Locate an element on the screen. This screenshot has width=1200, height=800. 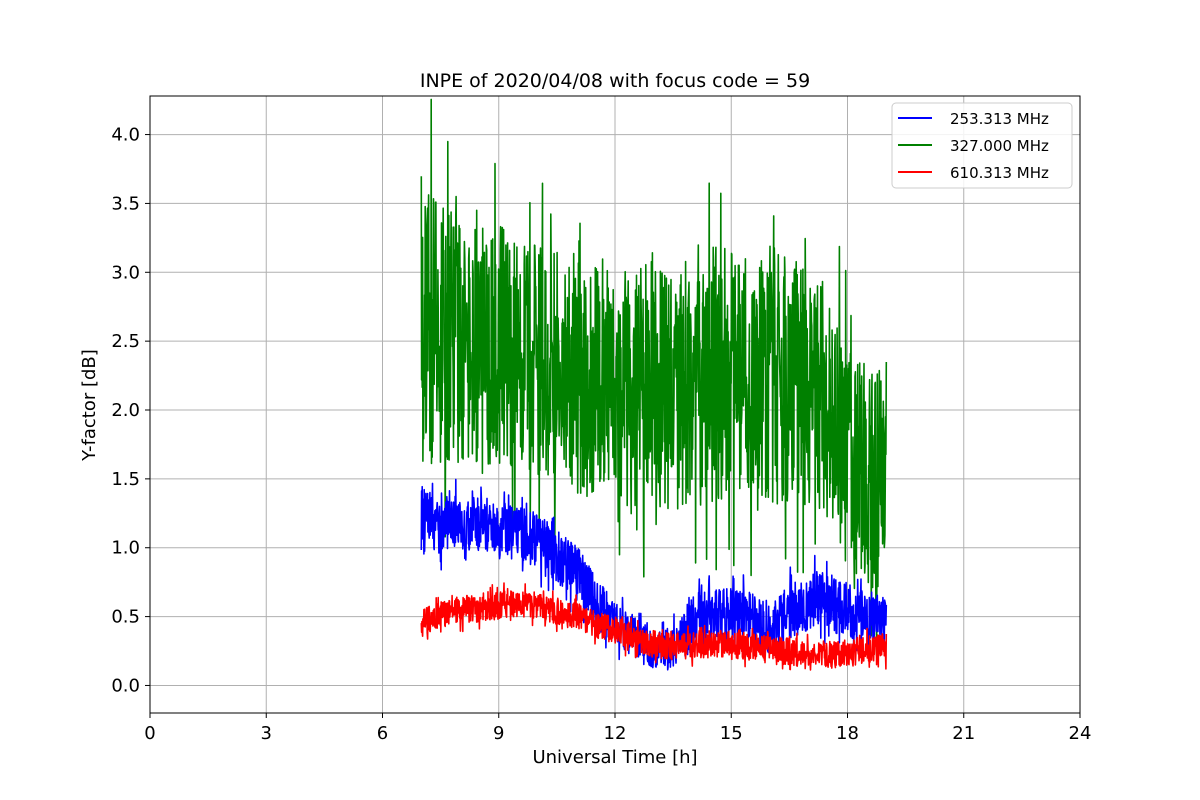
legend-label-1: 327.000 MHz is located at coordinates (999, 146).